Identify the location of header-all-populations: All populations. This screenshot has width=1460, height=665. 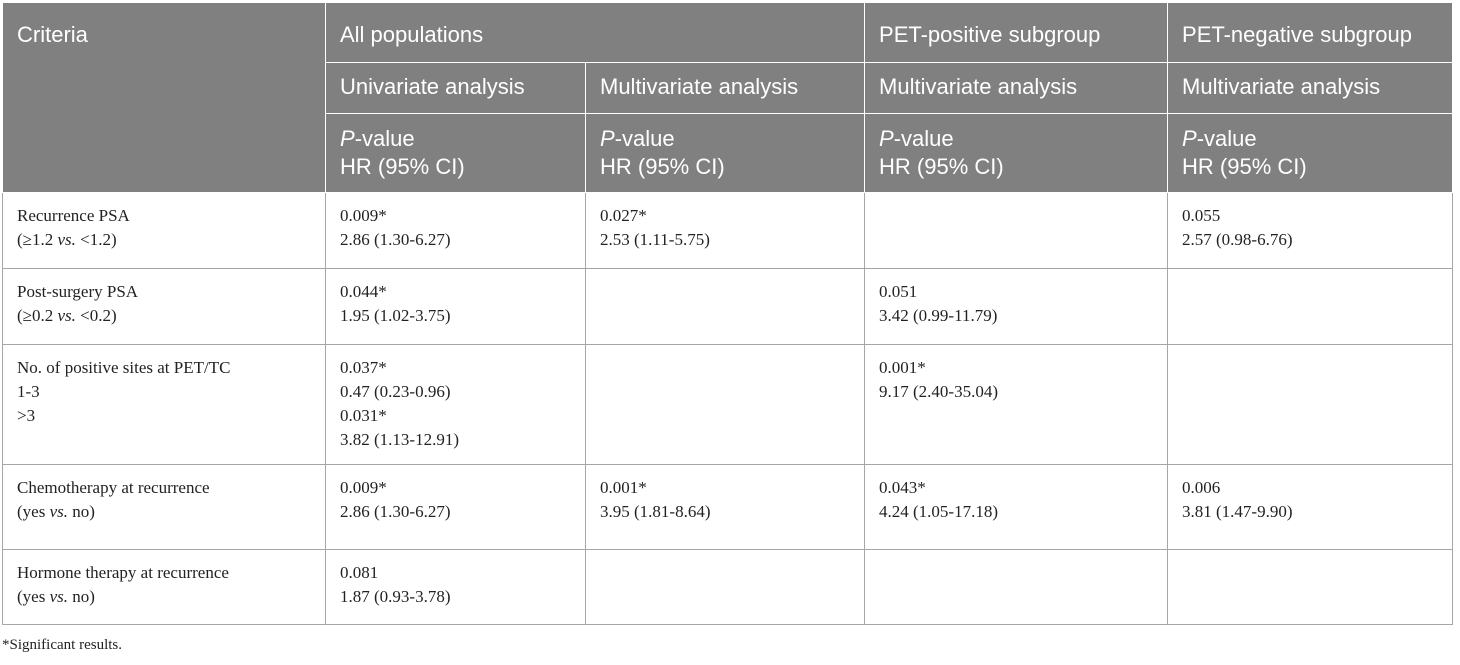
(595, 32).